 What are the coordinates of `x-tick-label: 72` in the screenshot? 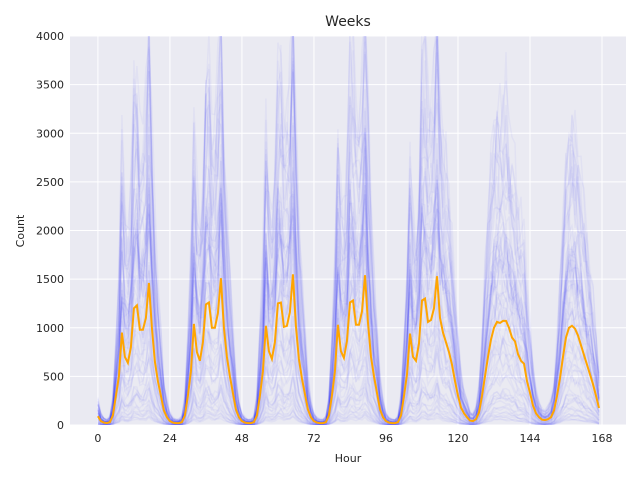 It's located at (314, 438).